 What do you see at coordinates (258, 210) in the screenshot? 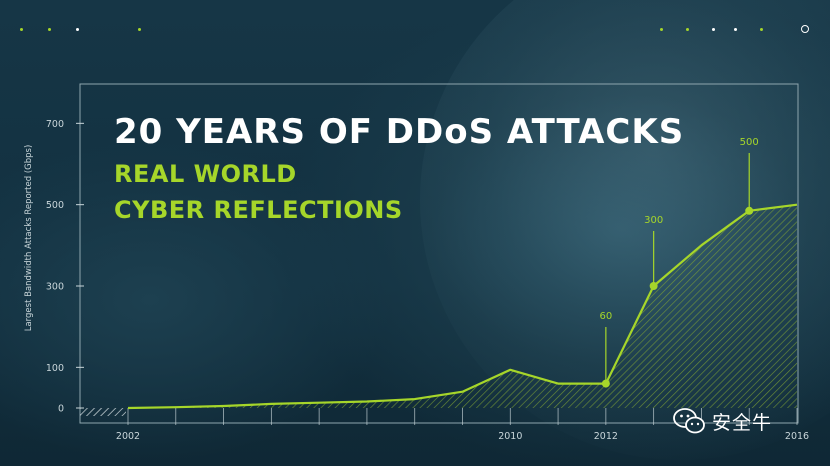
I see `chart-subtitle-line2: CYBER REFLECTIONS` at bounding box center [258, 210].